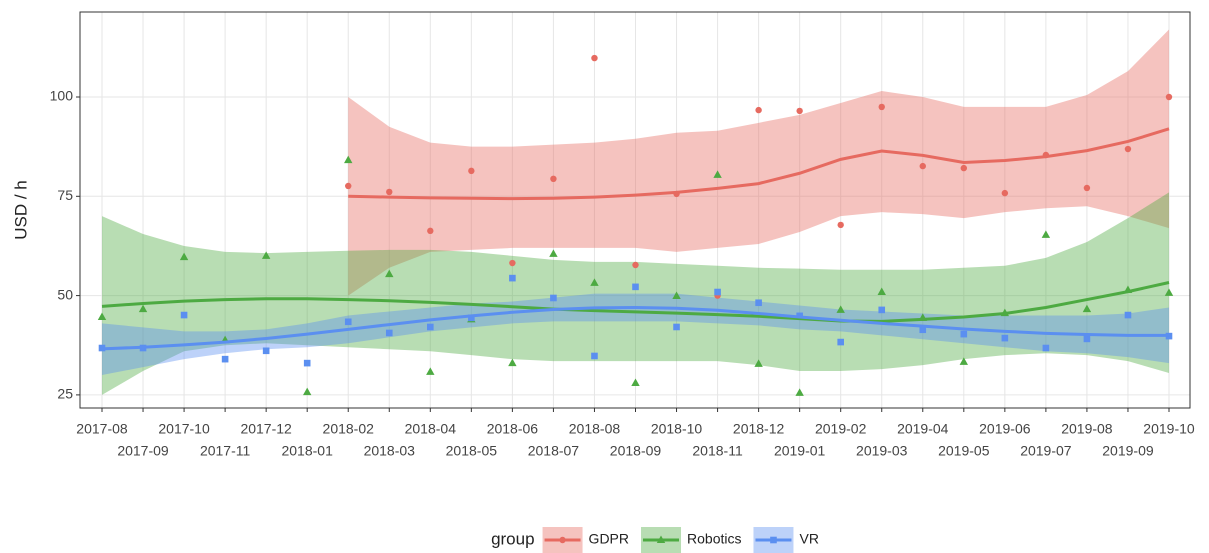 The height and width of the screenshot is (553, 1209). What do you see at coordinates (800, 451) in the screenshot?
I see `x-tick-label: 2019-01` at bounding box center [800, 451].